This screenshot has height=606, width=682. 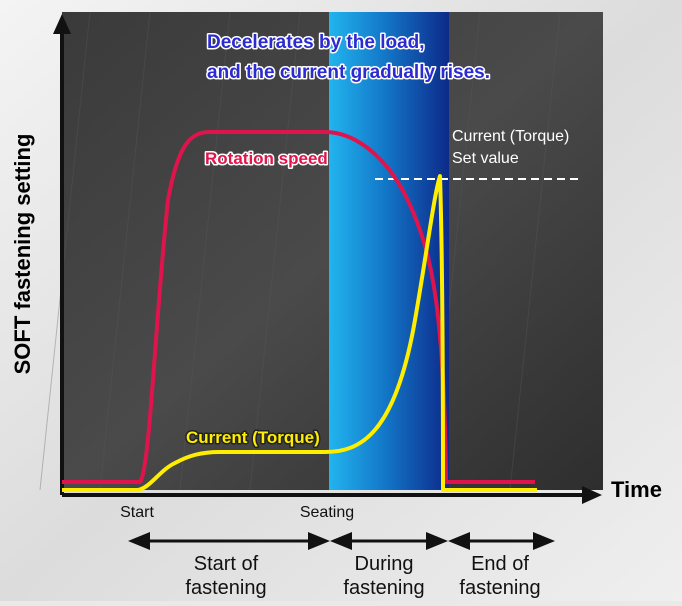 What do you see at coordinates (348, 72) in the screenshot?
I see `annotation-line-2: and the current gradually rises.` at bounding box center [348, 72].